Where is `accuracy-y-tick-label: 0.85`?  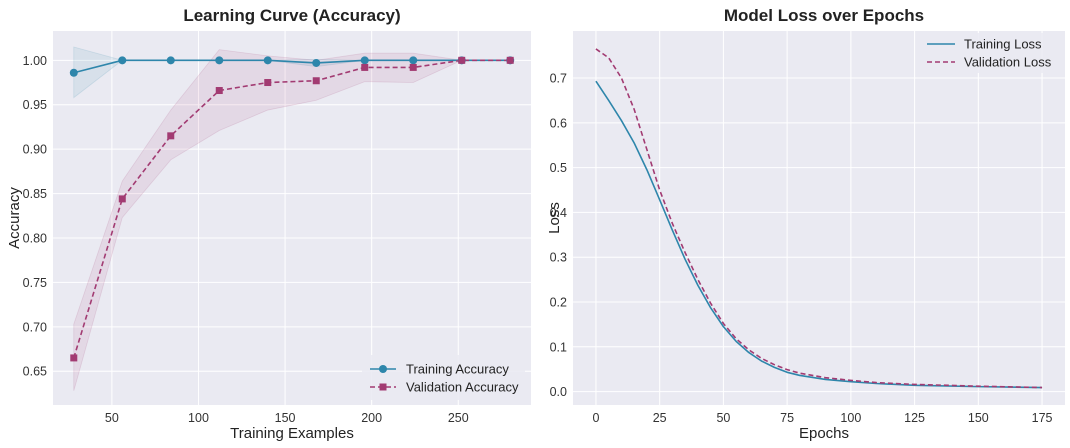
accuracy-y-tick-label: 0.85 is located at coordinates (35, 194).